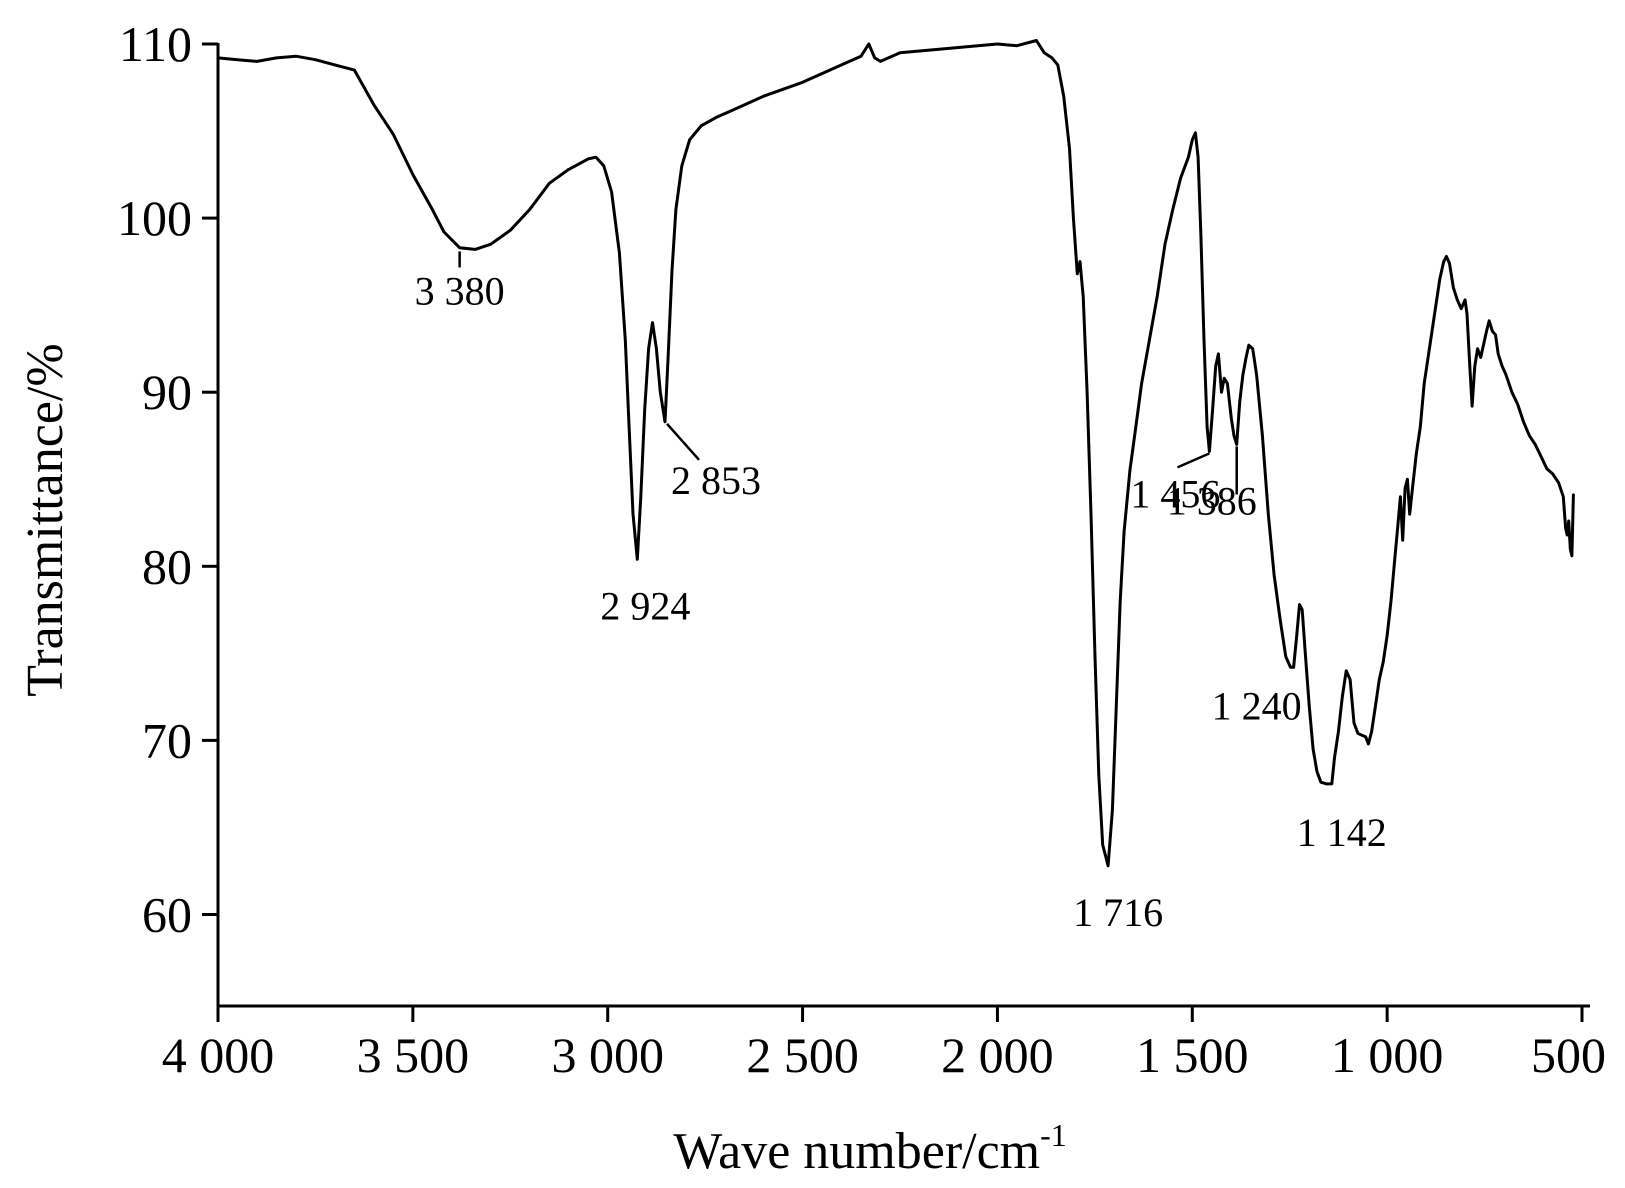 The height and width of the screenshot is (1188, 1625). Describe the element at coordinates (155, 44) in the screenshot. I see `y-tick-label: 110` at that location.